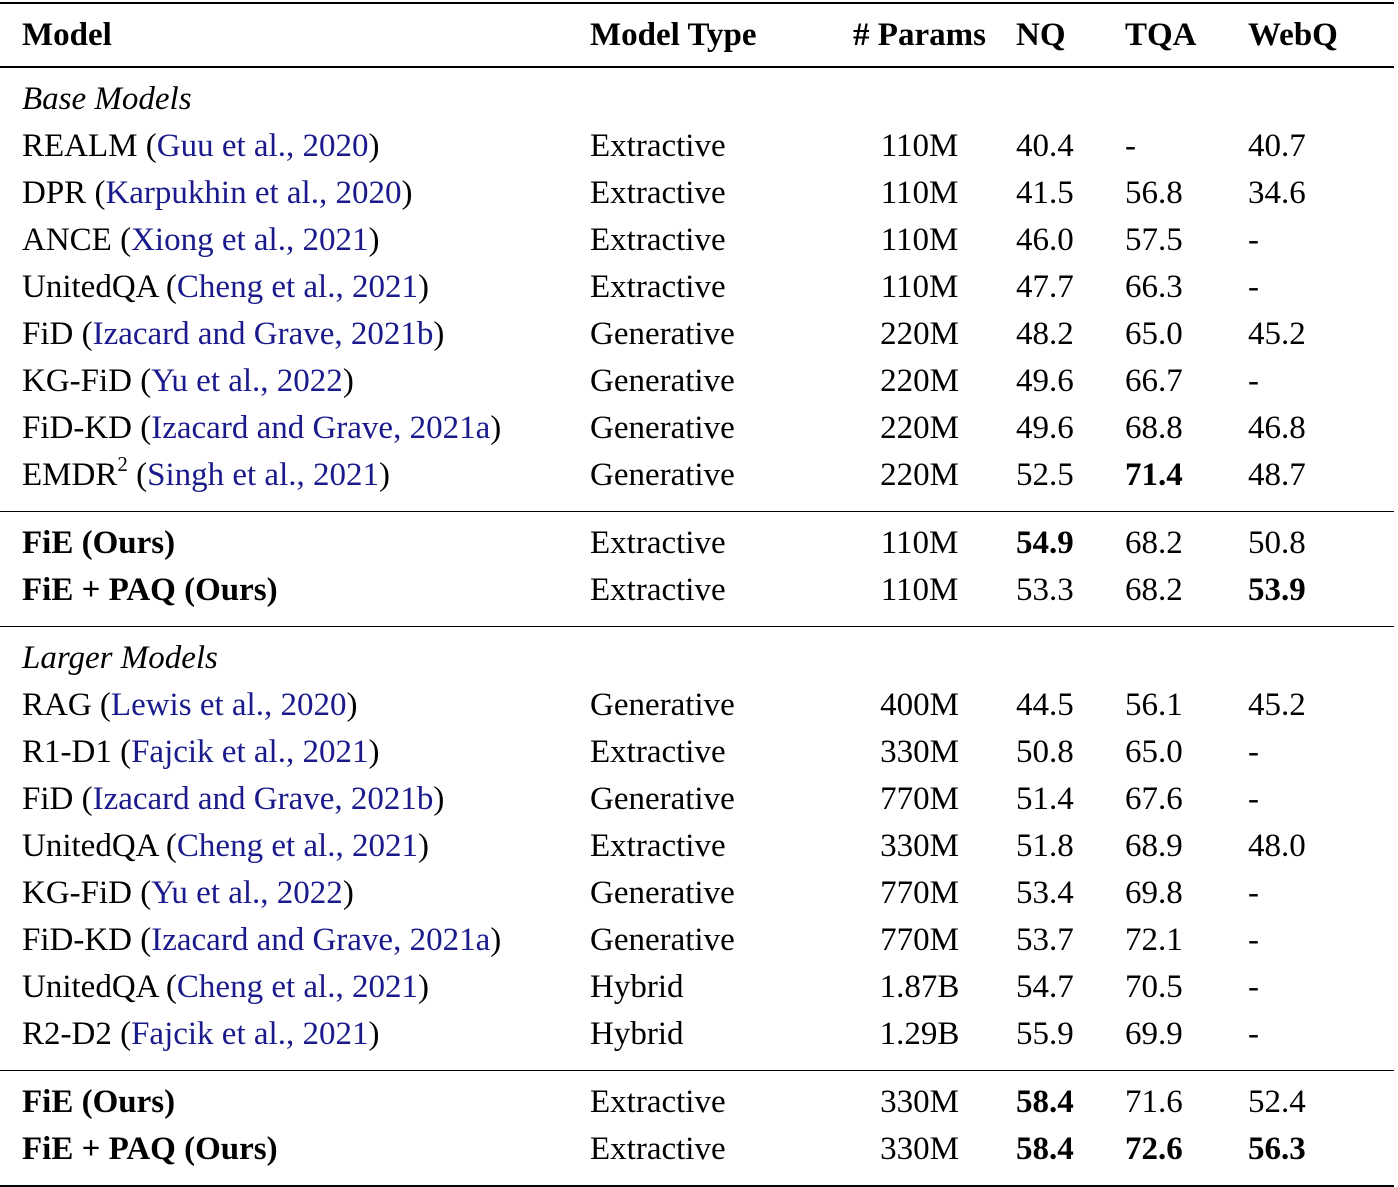 Image resolution: width=1398 pixels, height=1187 pixels. What do you see at coordinates (637, 987) in the screenshot?
I see `cell-text: Hybrid` at bounding box center [637, 987].